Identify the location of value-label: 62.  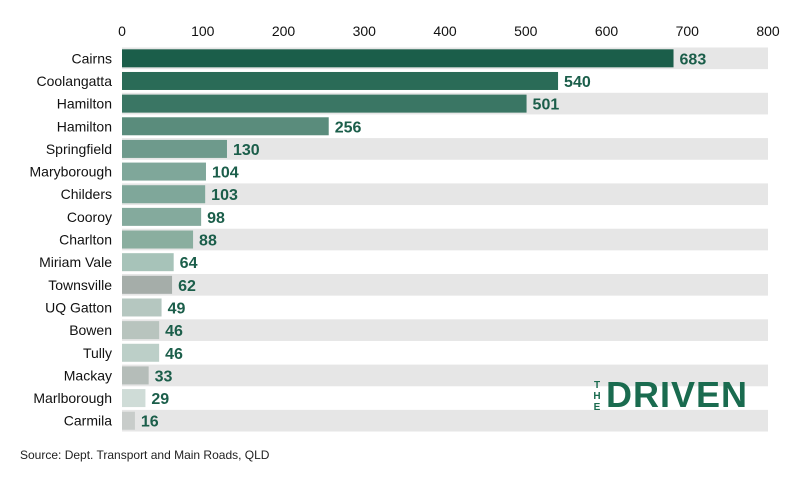
(187, 286).